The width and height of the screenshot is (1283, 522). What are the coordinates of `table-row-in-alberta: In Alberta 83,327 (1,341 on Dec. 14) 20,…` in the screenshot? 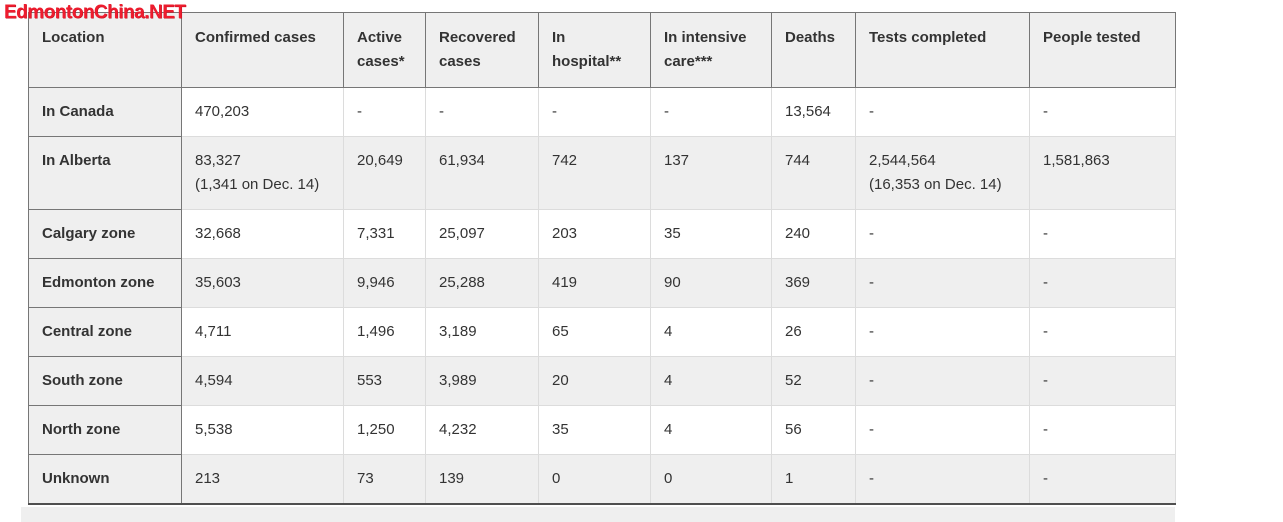 It's located at (602, 173).